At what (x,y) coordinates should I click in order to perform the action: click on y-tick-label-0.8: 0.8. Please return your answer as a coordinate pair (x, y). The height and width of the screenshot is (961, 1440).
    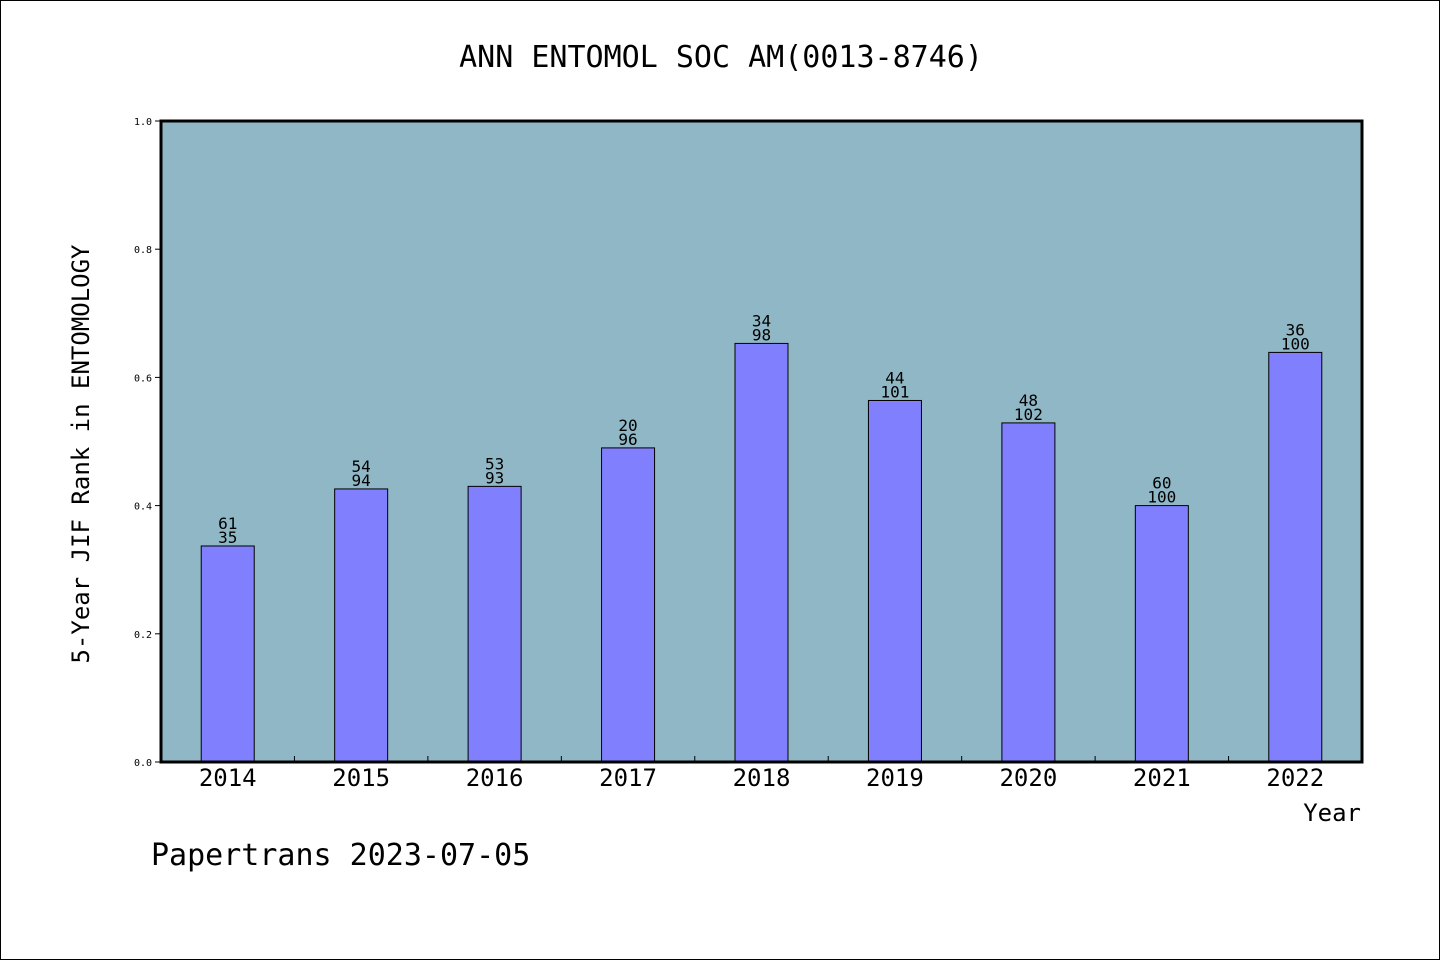
    Looking at the image, I should click on (143, 250).